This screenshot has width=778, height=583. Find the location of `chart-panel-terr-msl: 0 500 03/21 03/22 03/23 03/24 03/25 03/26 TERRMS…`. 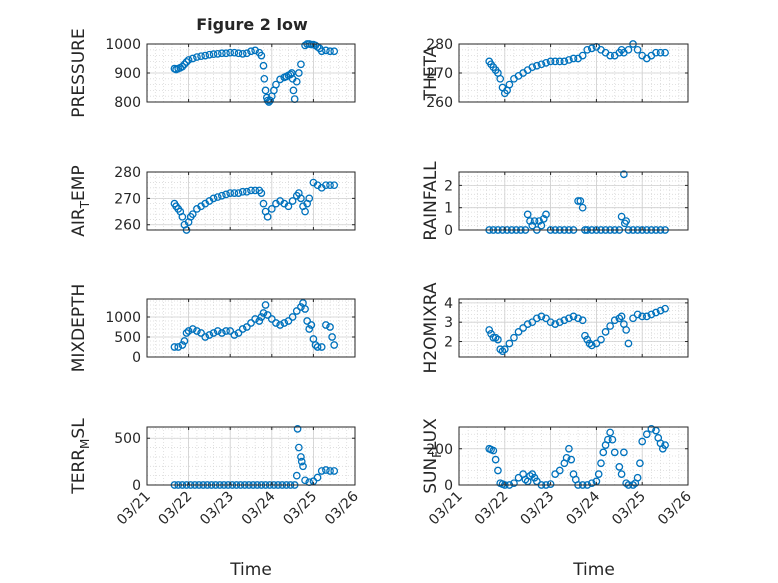

chart-panel-terr-msl: 0 500 03/21 03/22 03/23 03/24 03/25 03/26 TERRMS… is located at coordinates (215, 473).